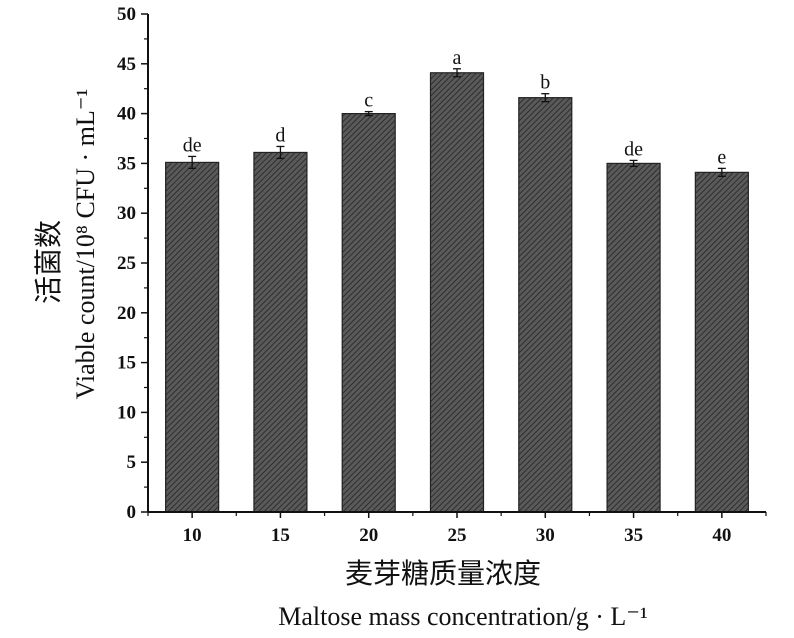 The width and height of the screenshot is (794, 638). What do you see at coordinates (280, 135) in the screenshot?
I see `significance-label-15: d` at bounding box center [280, 135].